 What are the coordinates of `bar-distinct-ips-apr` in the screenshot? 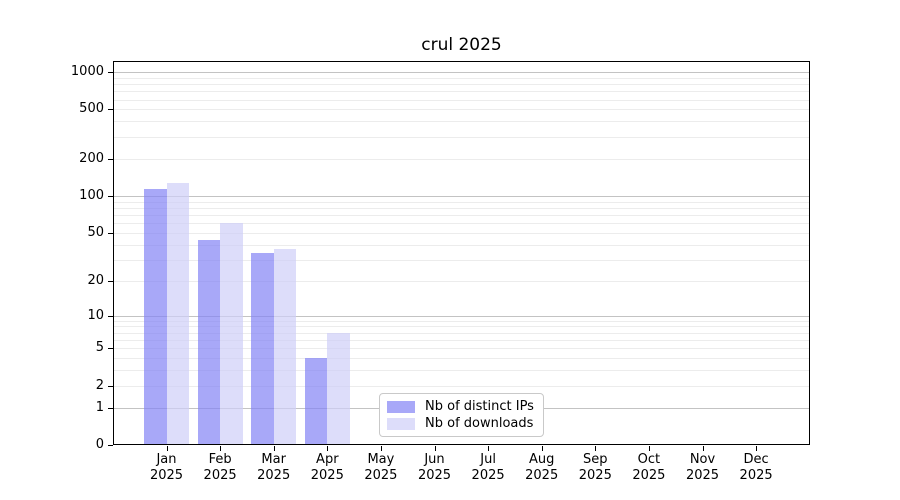 It's located at (316, 401).